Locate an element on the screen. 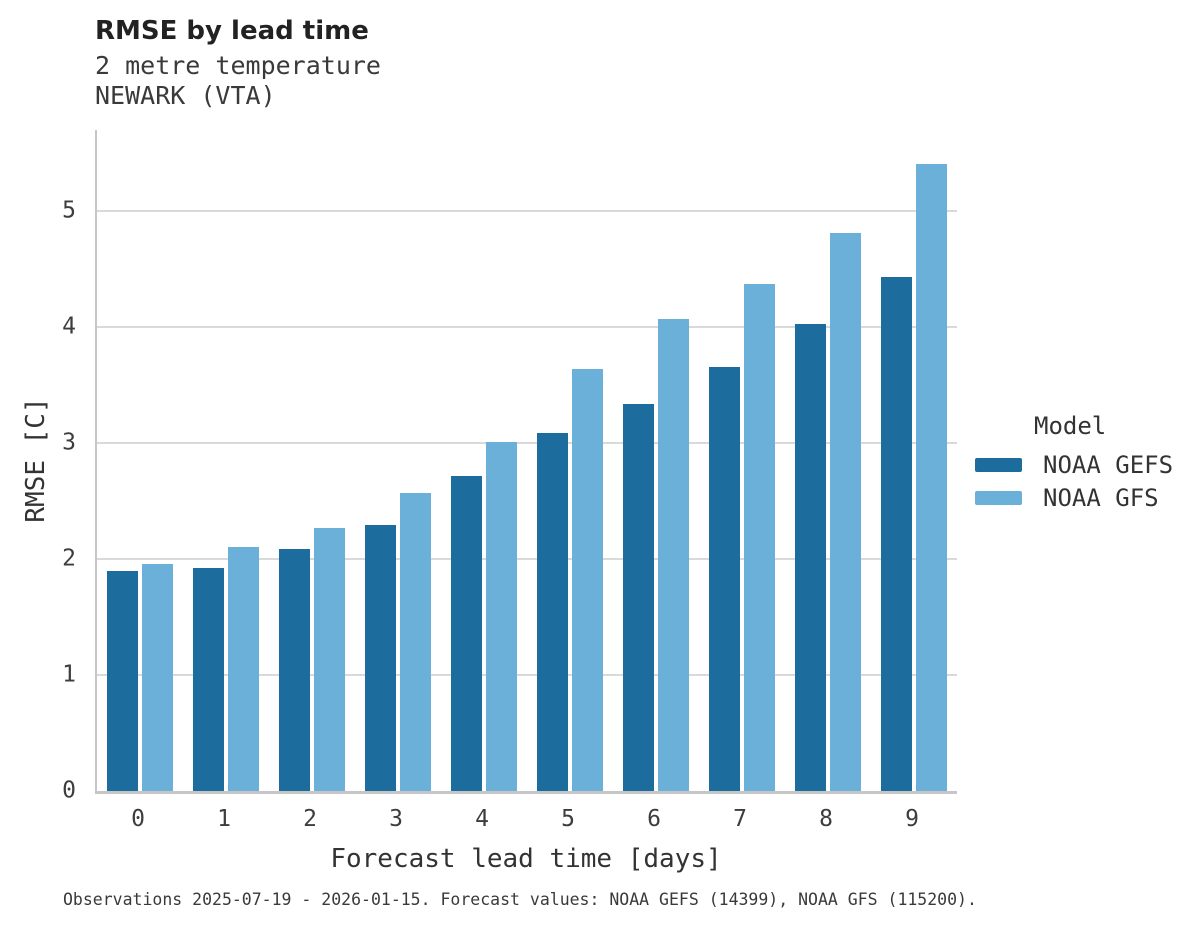 This screenshot has height=928, width=1195. x-tick-label: 8 is located at coordinates (826, 819).